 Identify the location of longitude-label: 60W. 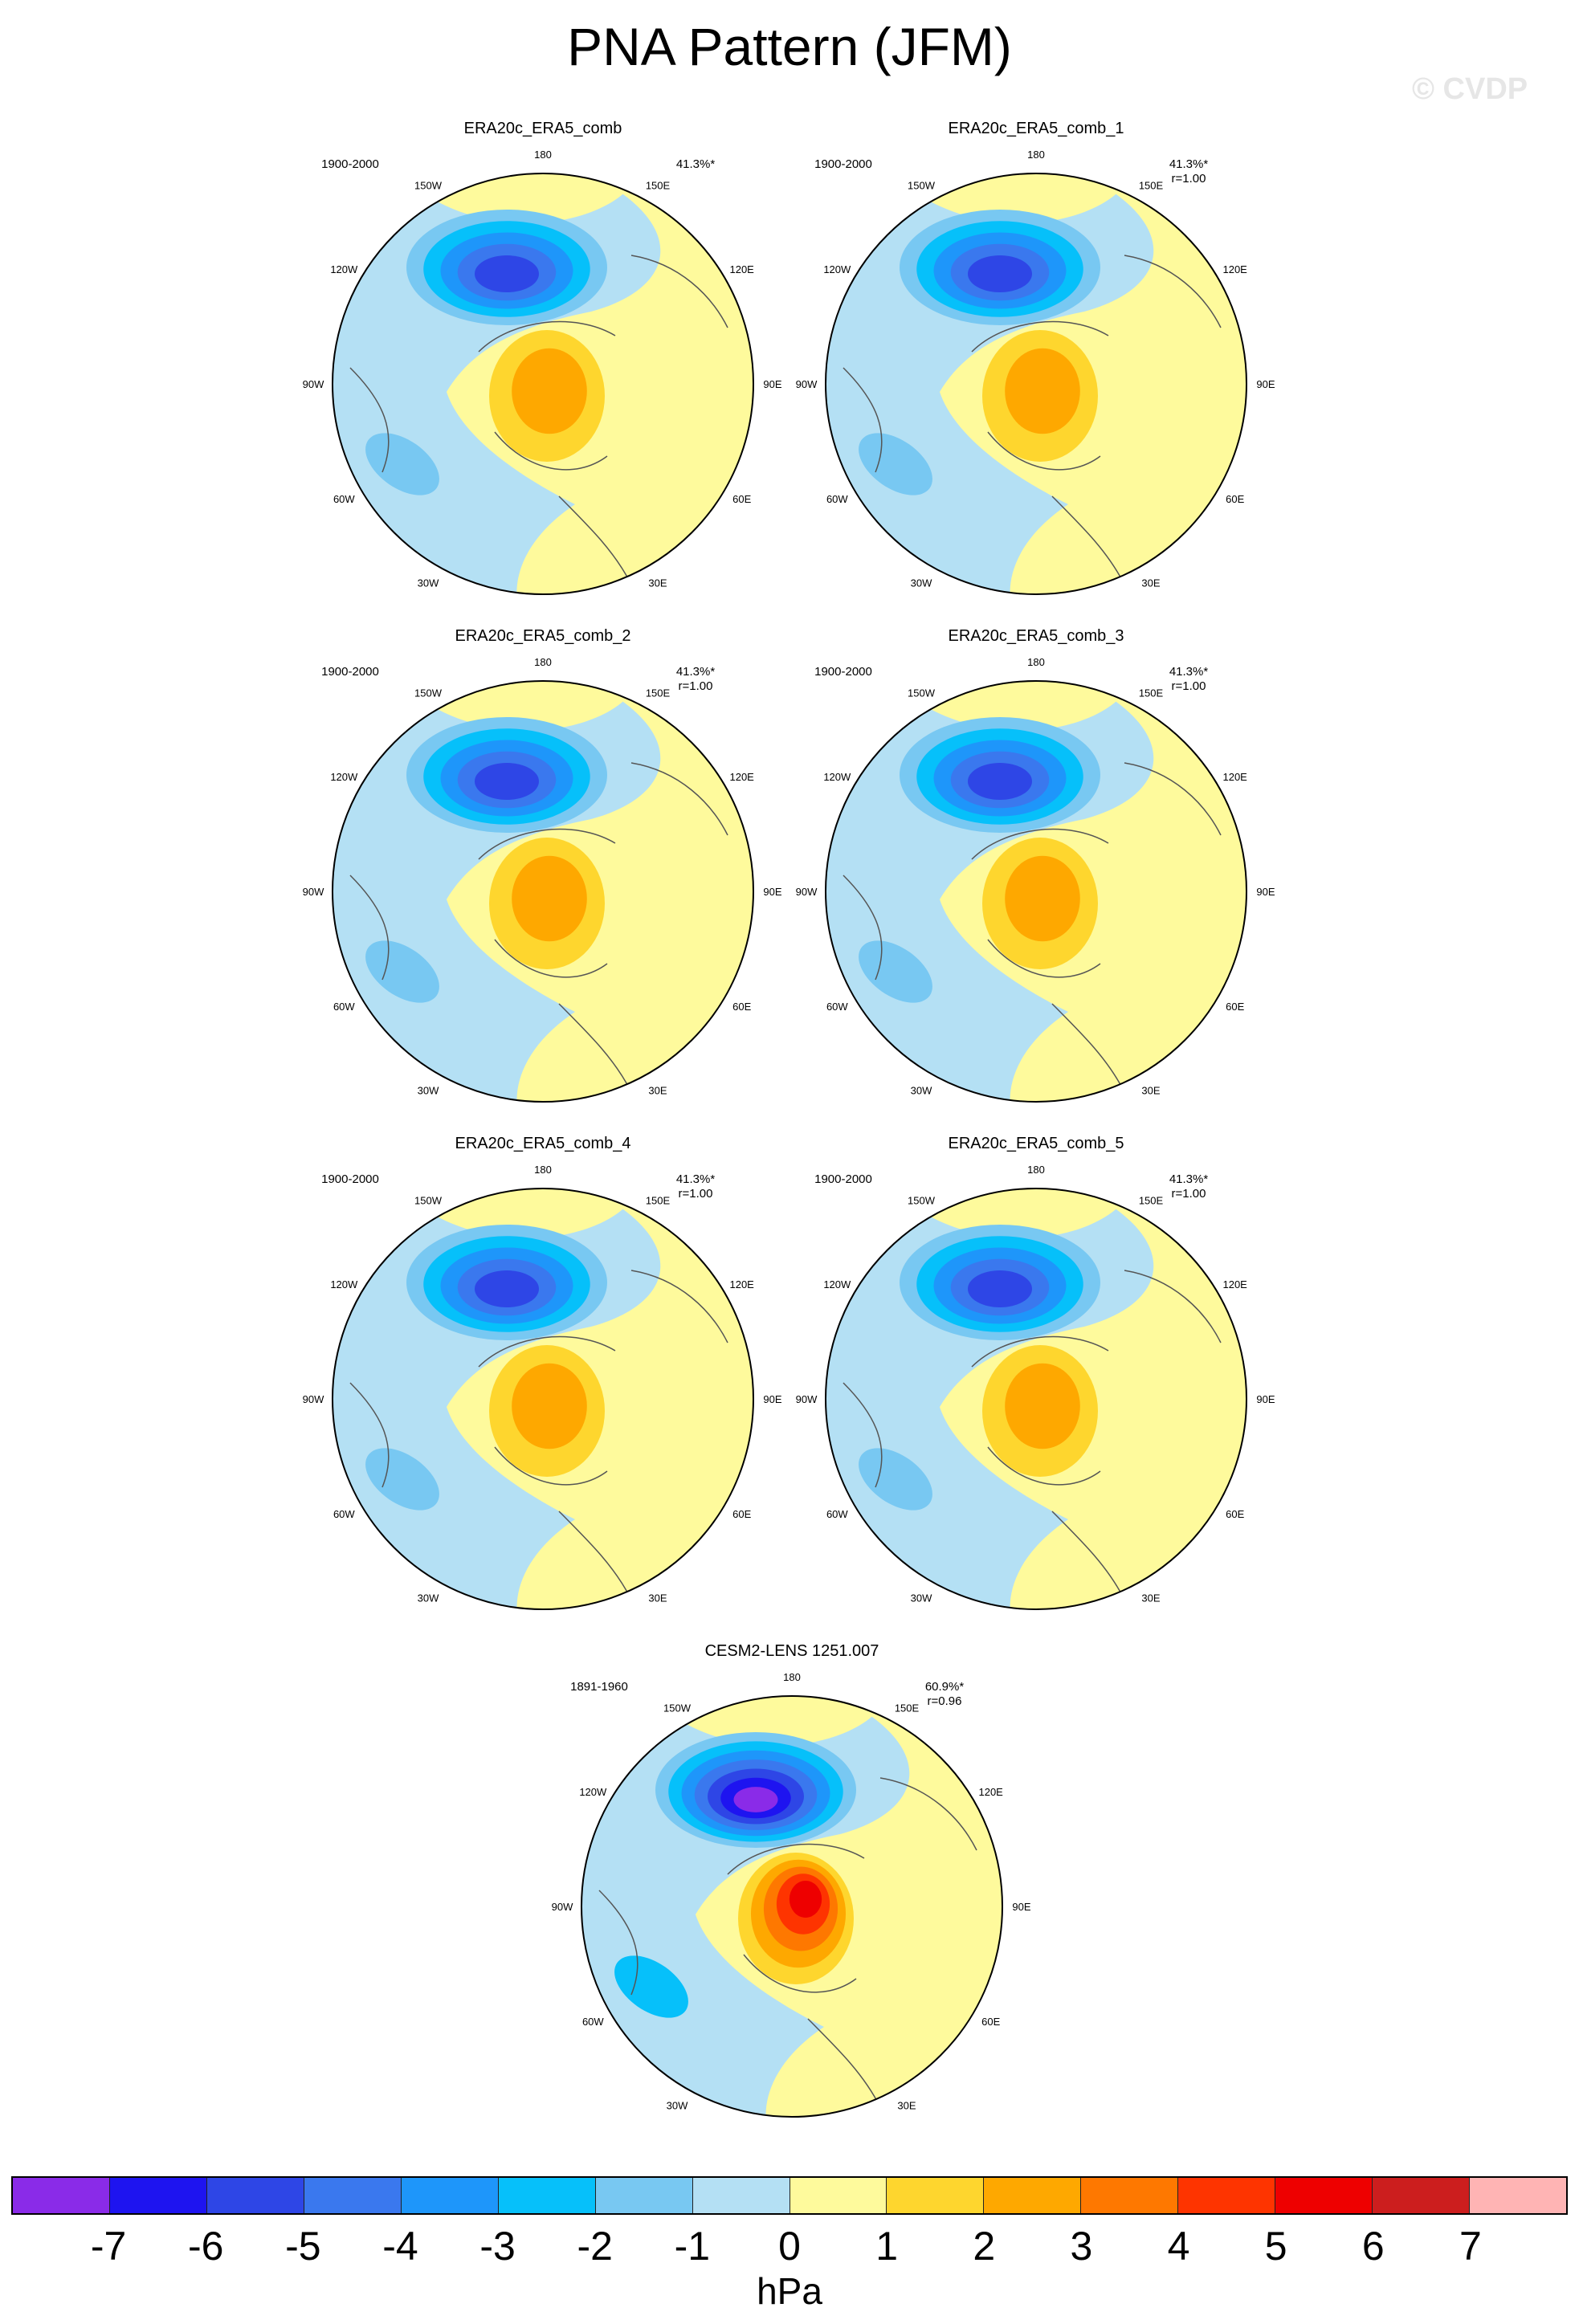
(593, 2022).